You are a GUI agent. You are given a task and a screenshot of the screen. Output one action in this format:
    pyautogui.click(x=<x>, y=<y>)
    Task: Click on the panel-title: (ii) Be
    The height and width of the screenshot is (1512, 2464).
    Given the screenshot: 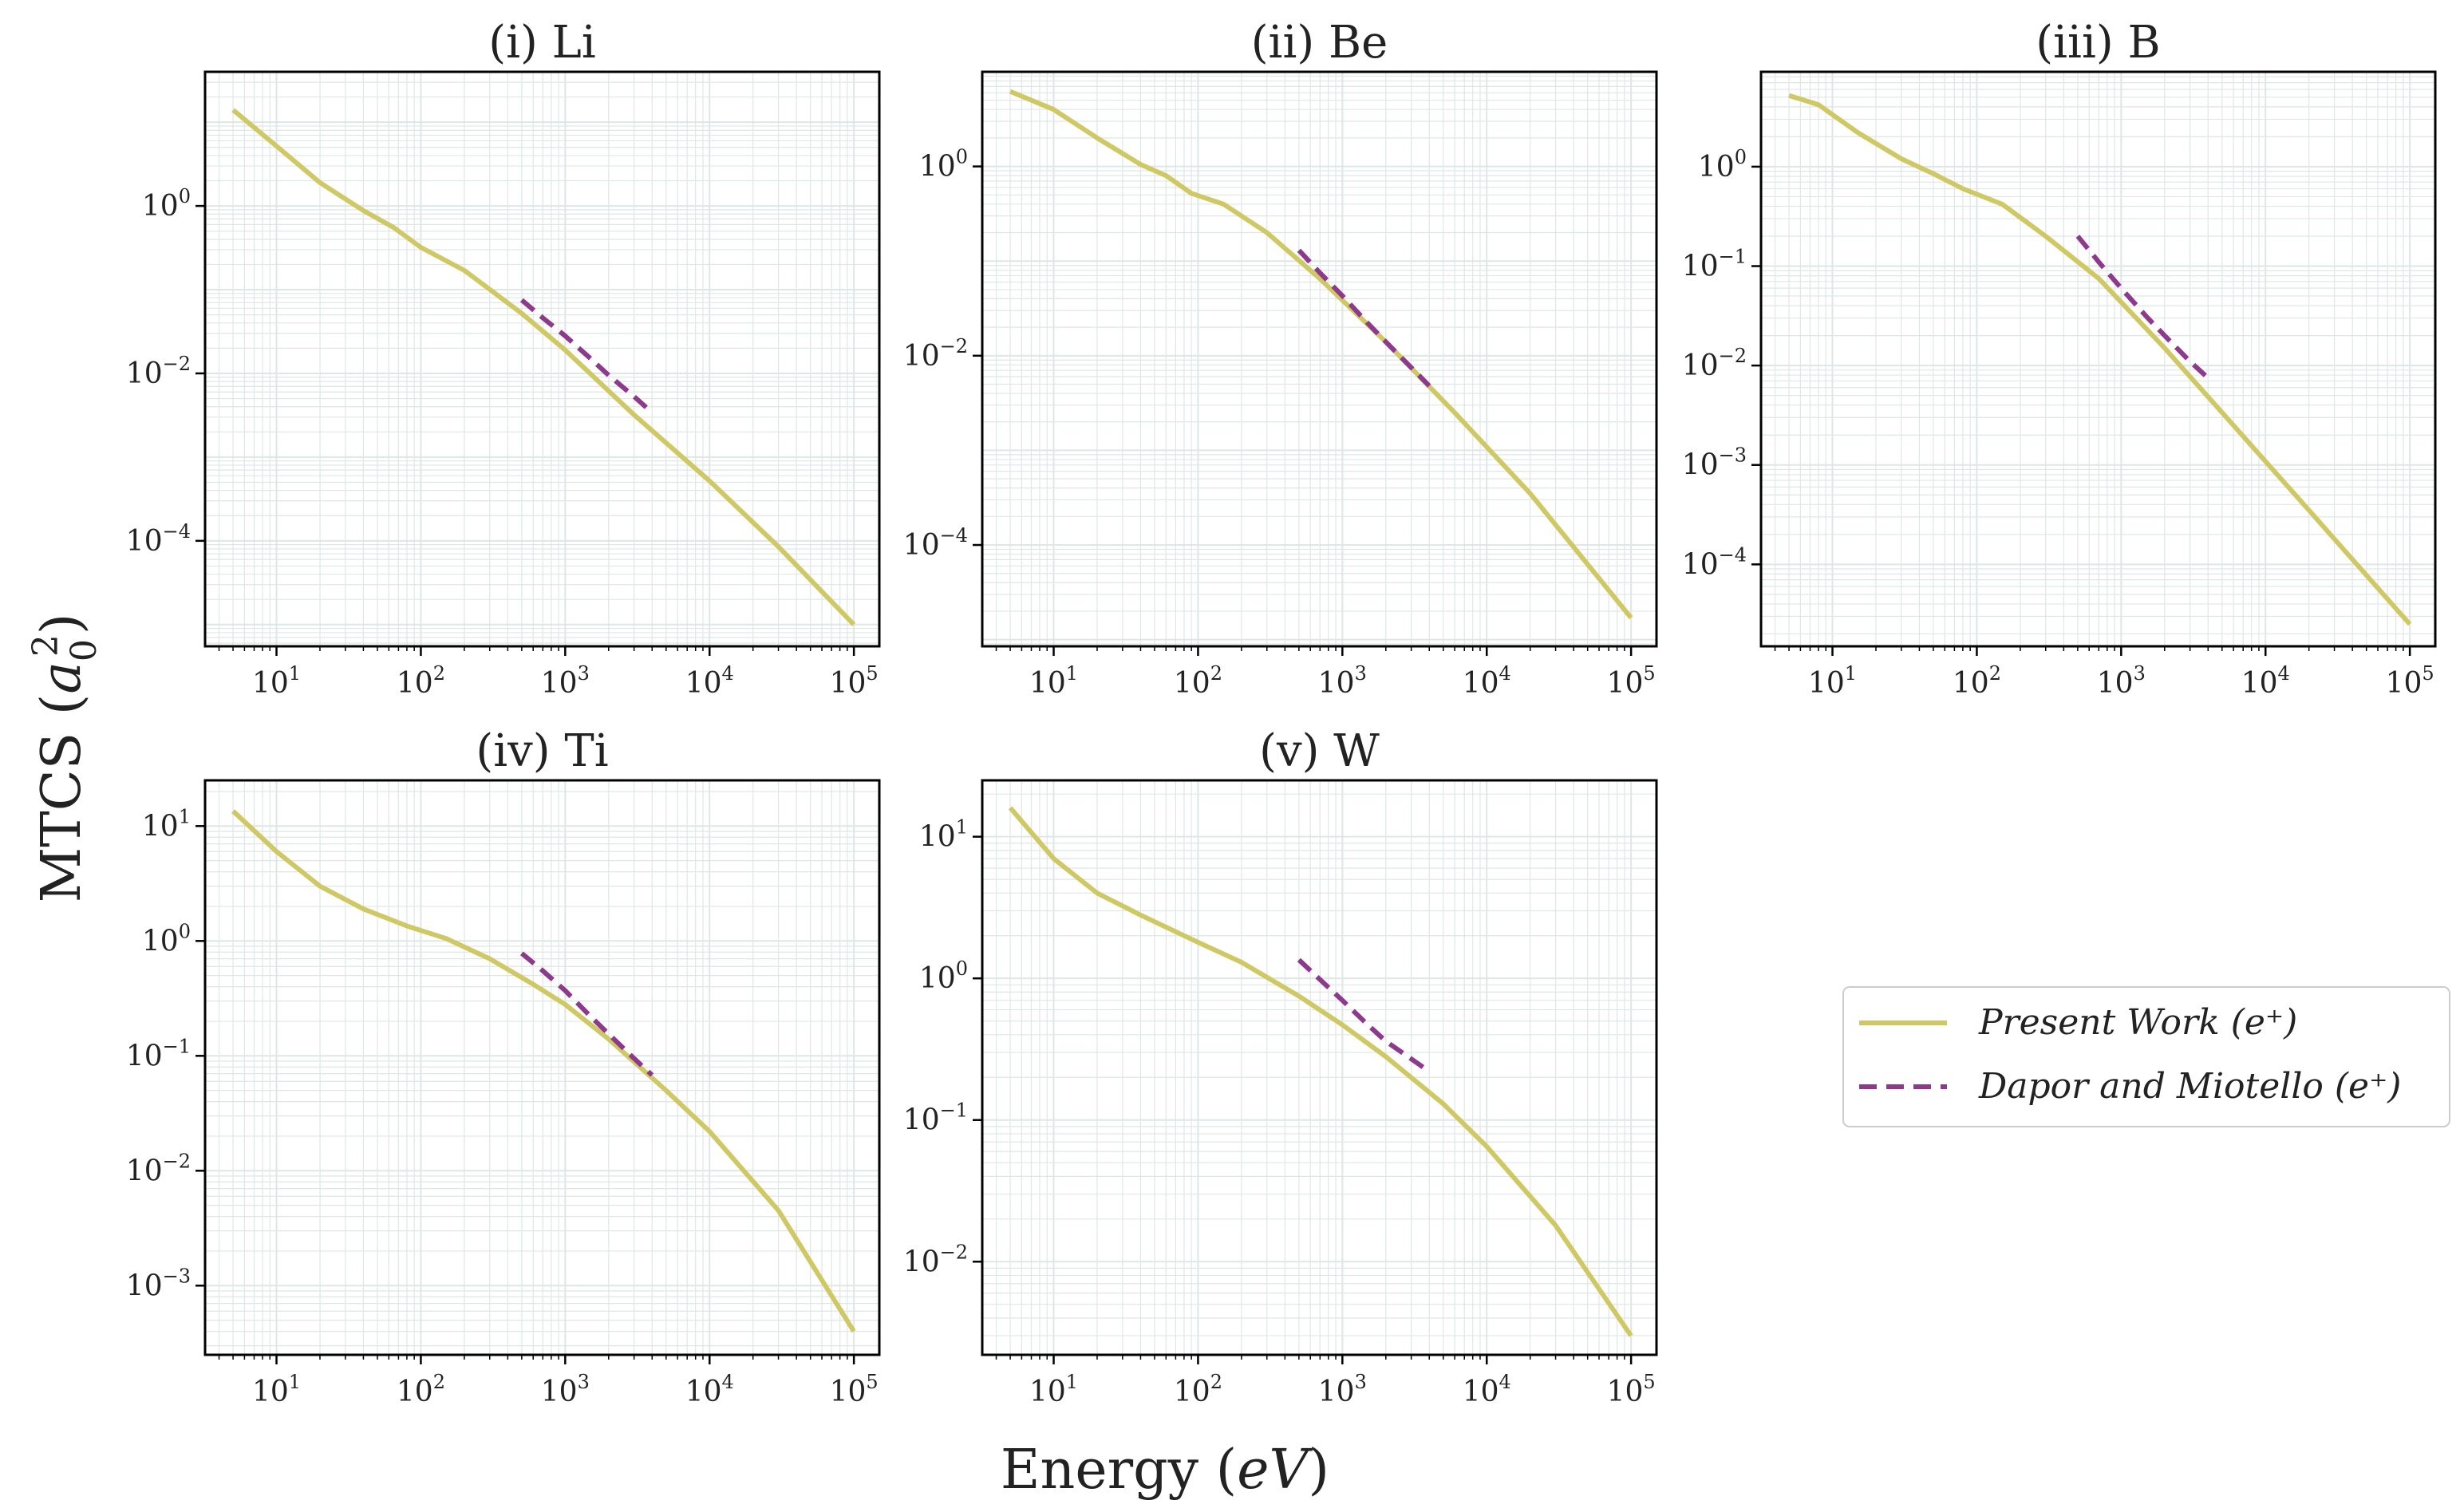 What is the action you would take?
    pyautogui.click(x=1319, y=43)
    